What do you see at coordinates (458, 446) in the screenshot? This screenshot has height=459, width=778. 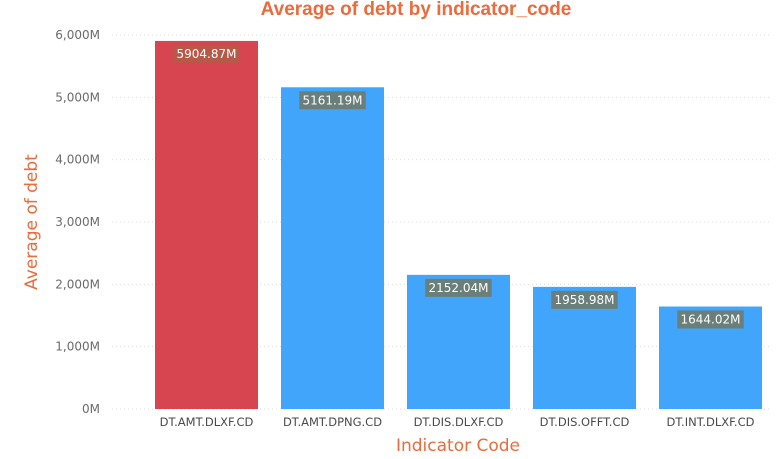 I see `x-axis-title: Indicator Code` at bounding box center [458, 446].